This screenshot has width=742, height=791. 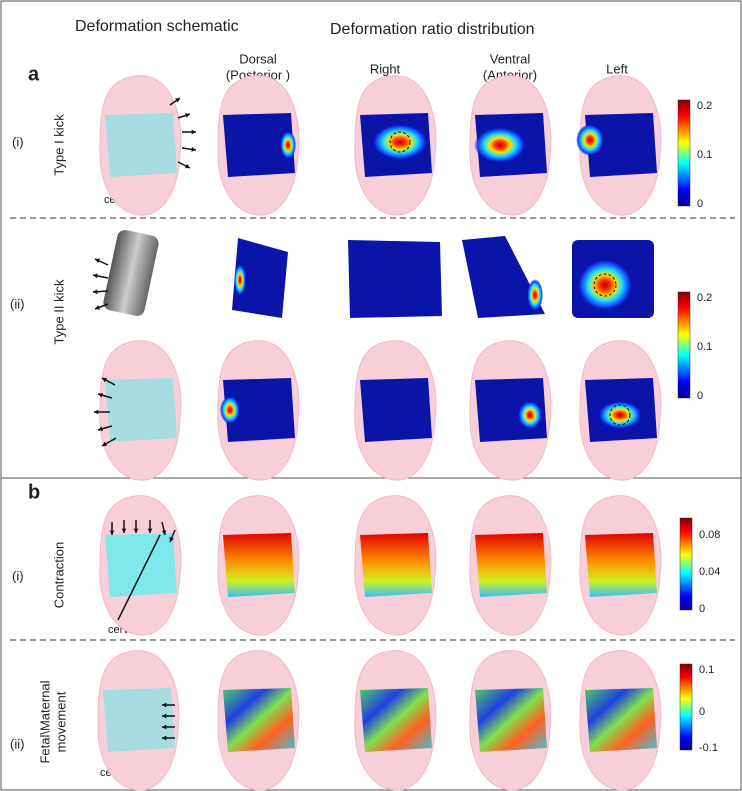 I want to click on row-title: Type II kick, so click(x=58, y=312).